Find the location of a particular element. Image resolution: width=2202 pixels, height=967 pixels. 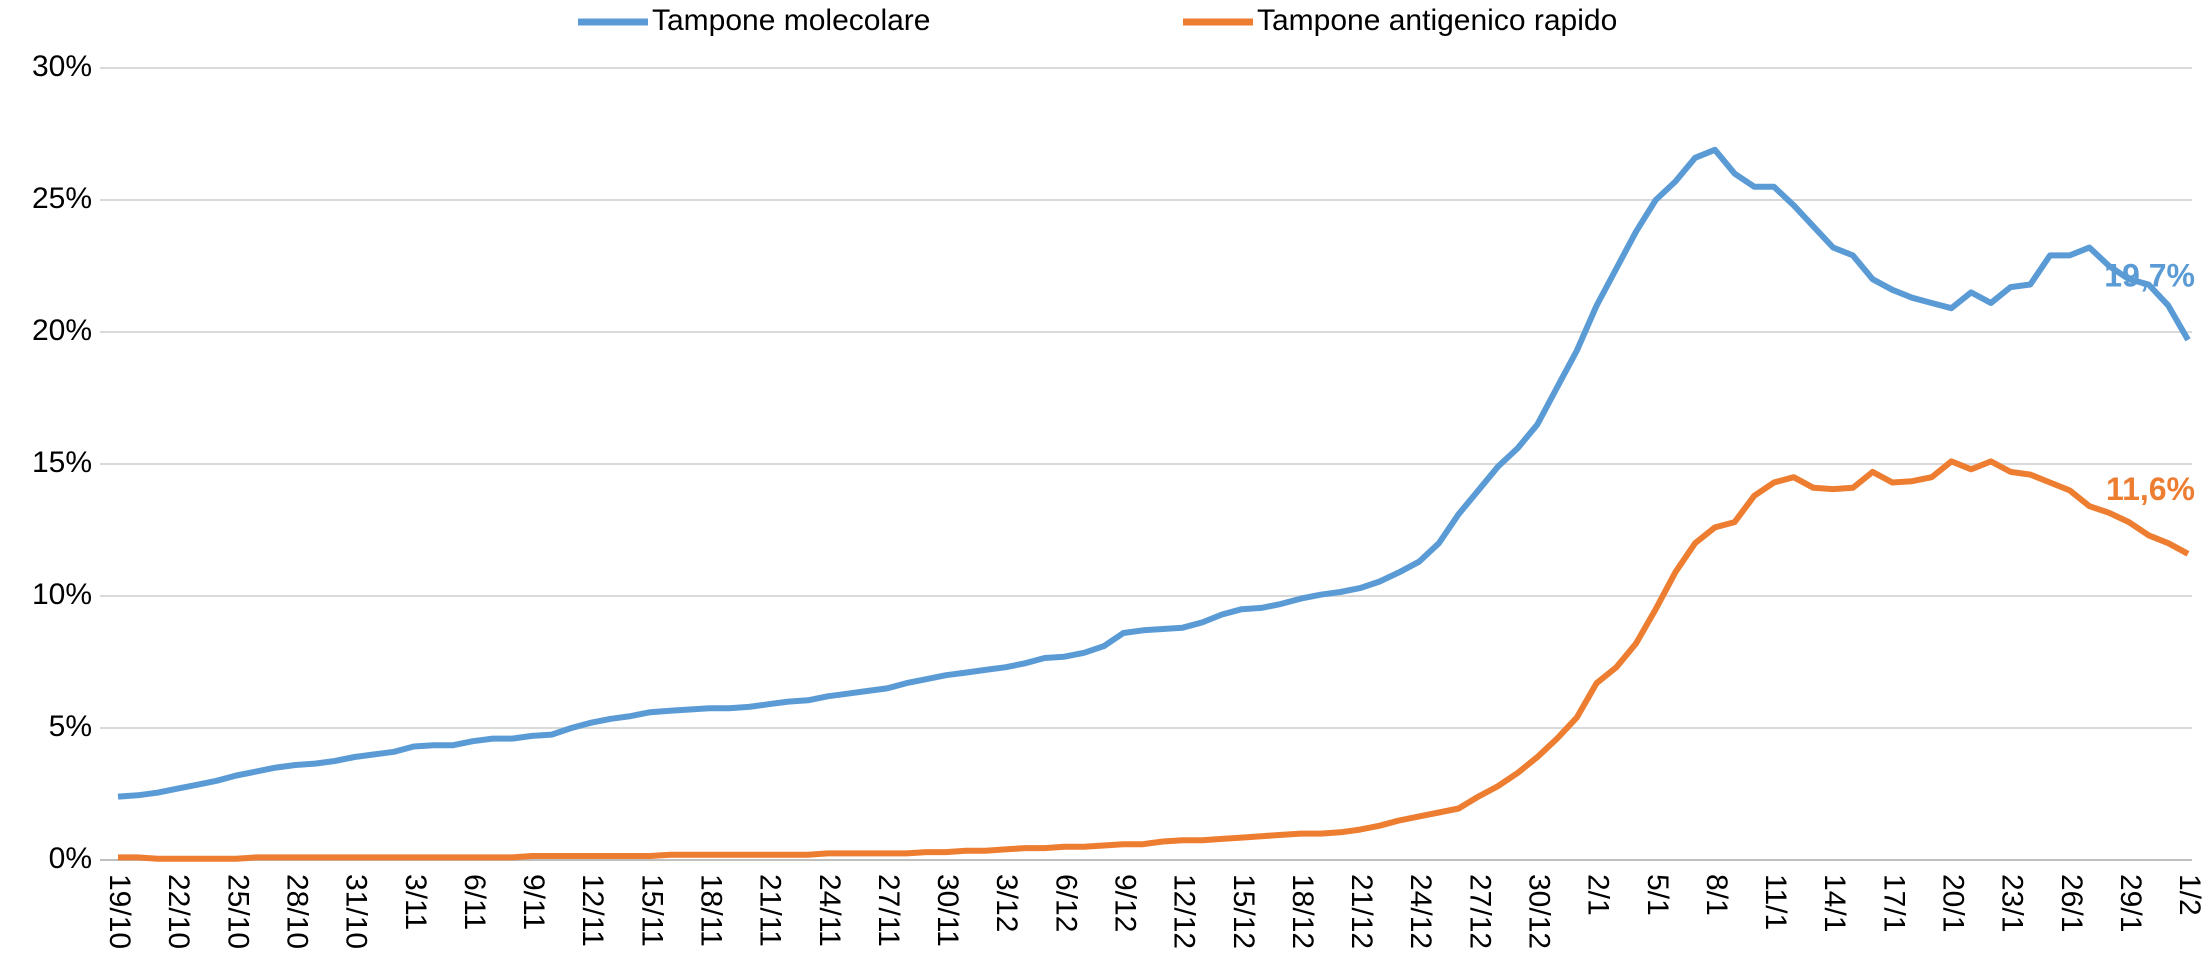

data-label: 11,6% is located at coordinates (2150, 489).